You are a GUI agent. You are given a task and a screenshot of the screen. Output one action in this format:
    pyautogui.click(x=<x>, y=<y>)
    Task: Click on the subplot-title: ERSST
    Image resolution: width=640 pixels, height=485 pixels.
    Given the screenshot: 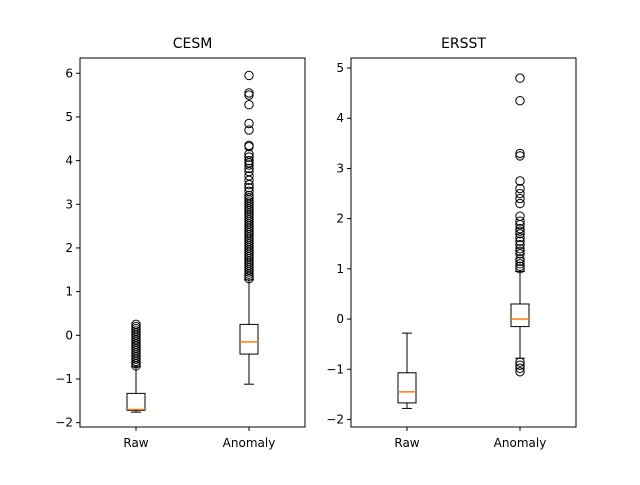 What is the action you would take?
    pyautogui.click(x=463, y=44)
    